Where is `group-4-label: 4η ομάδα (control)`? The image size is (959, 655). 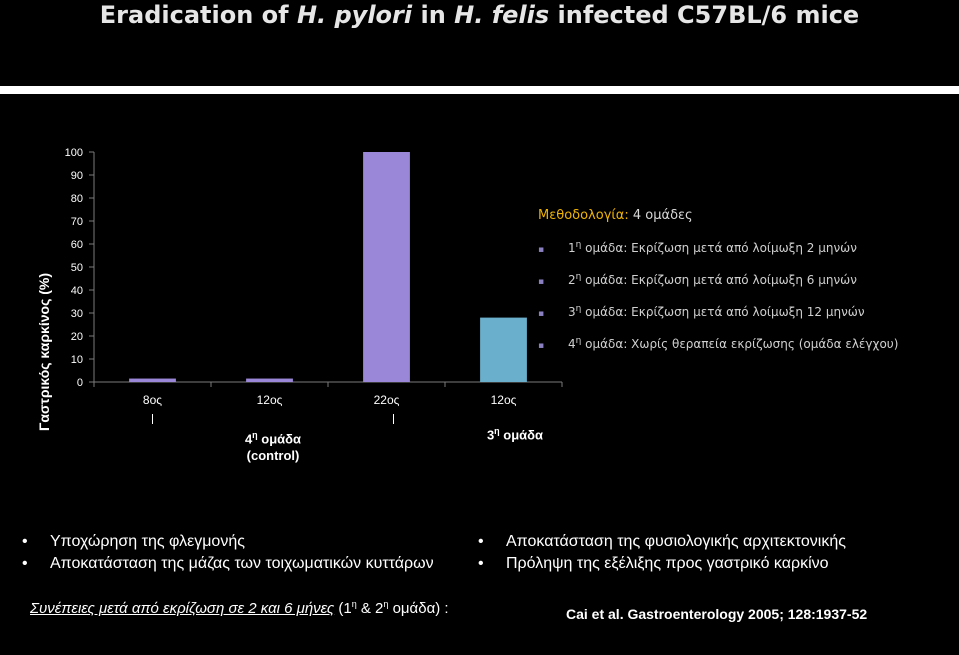 group-4-label: 4η ομάδα (control) is located at coordinates (273, 447).